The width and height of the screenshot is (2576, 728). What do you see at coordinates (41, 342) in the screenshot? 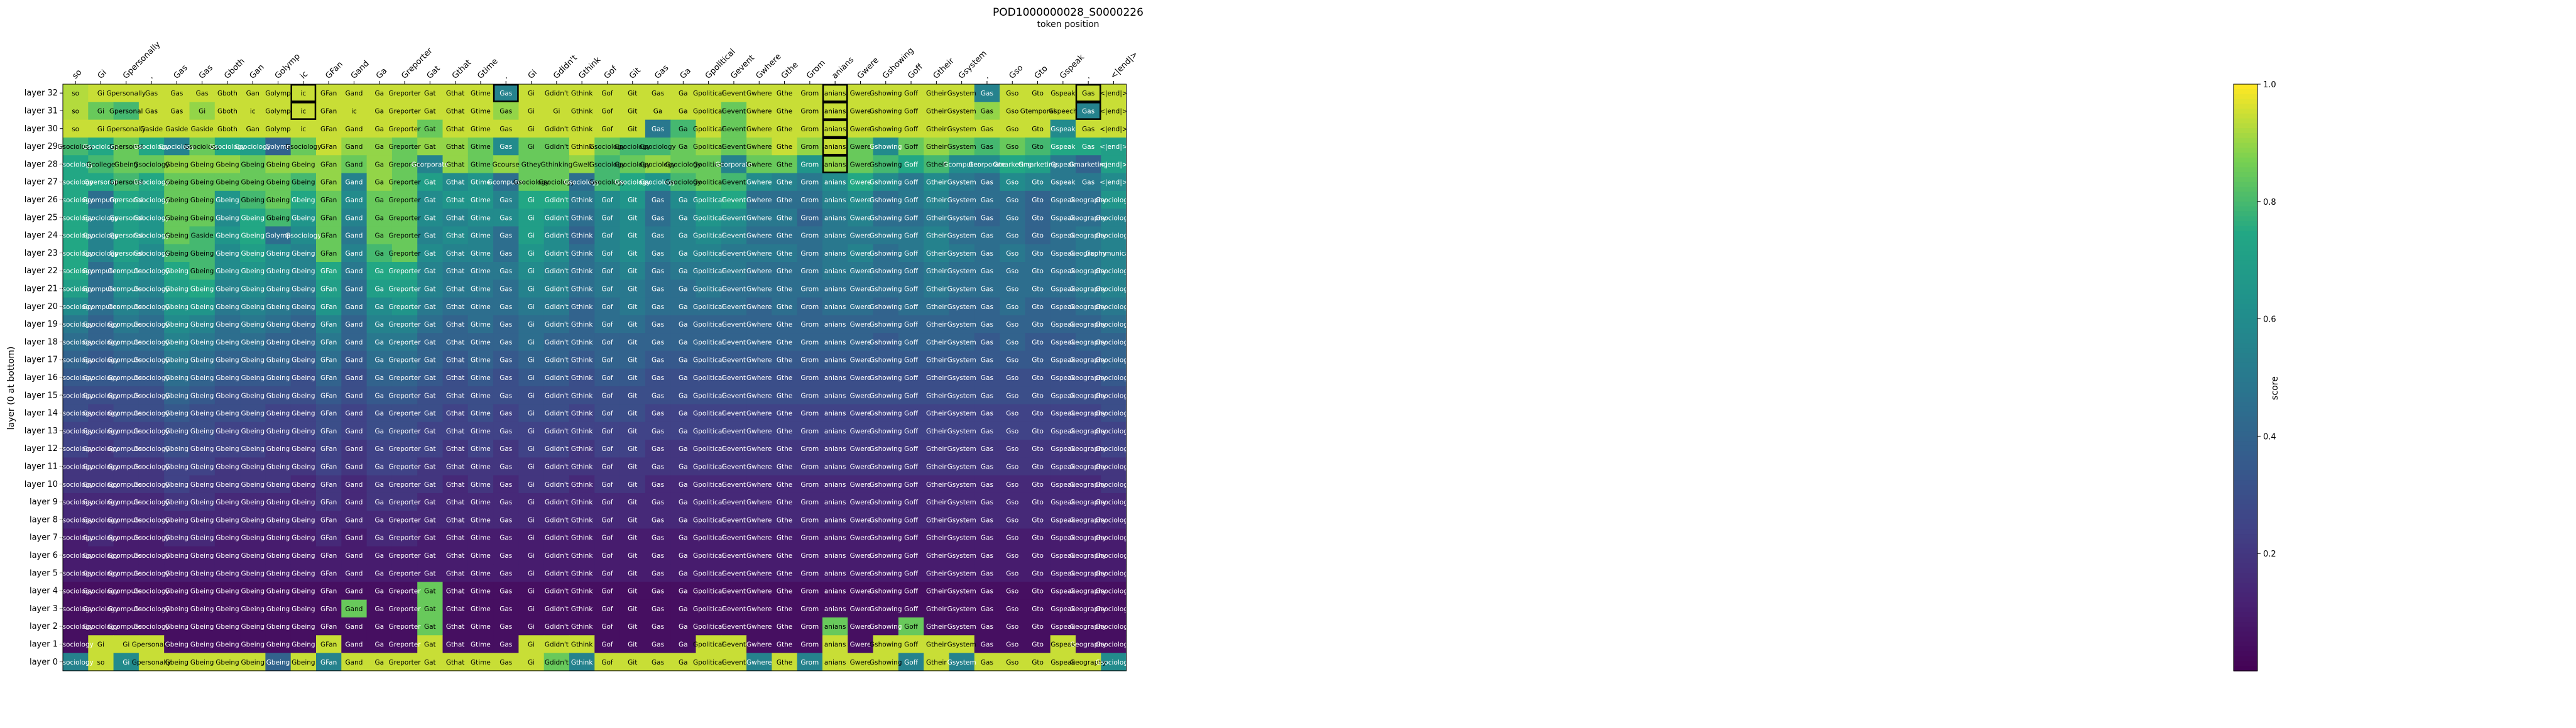
I see `y-tick-label: layer 18` at bounding box center [41, 342].